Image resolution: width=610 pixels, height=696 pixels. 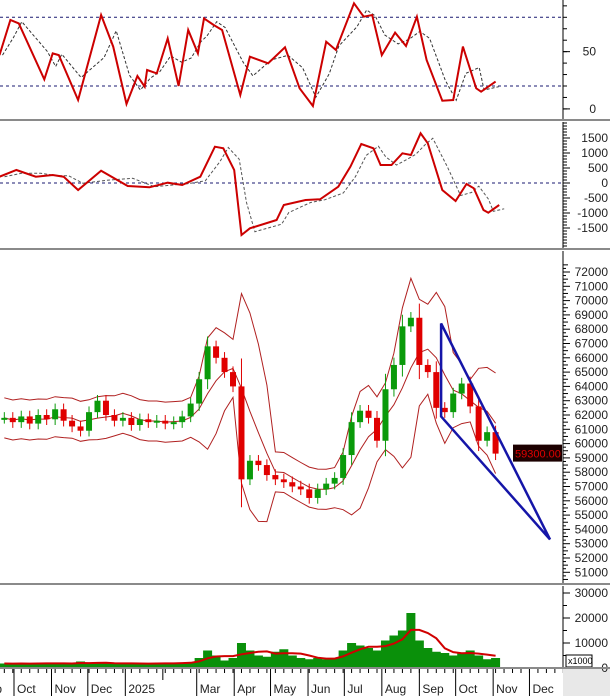 What do you see at coordinates (592, 501) in the screenshot?
I see `y-tick-label: 56000` at bounding box center [592, 501].